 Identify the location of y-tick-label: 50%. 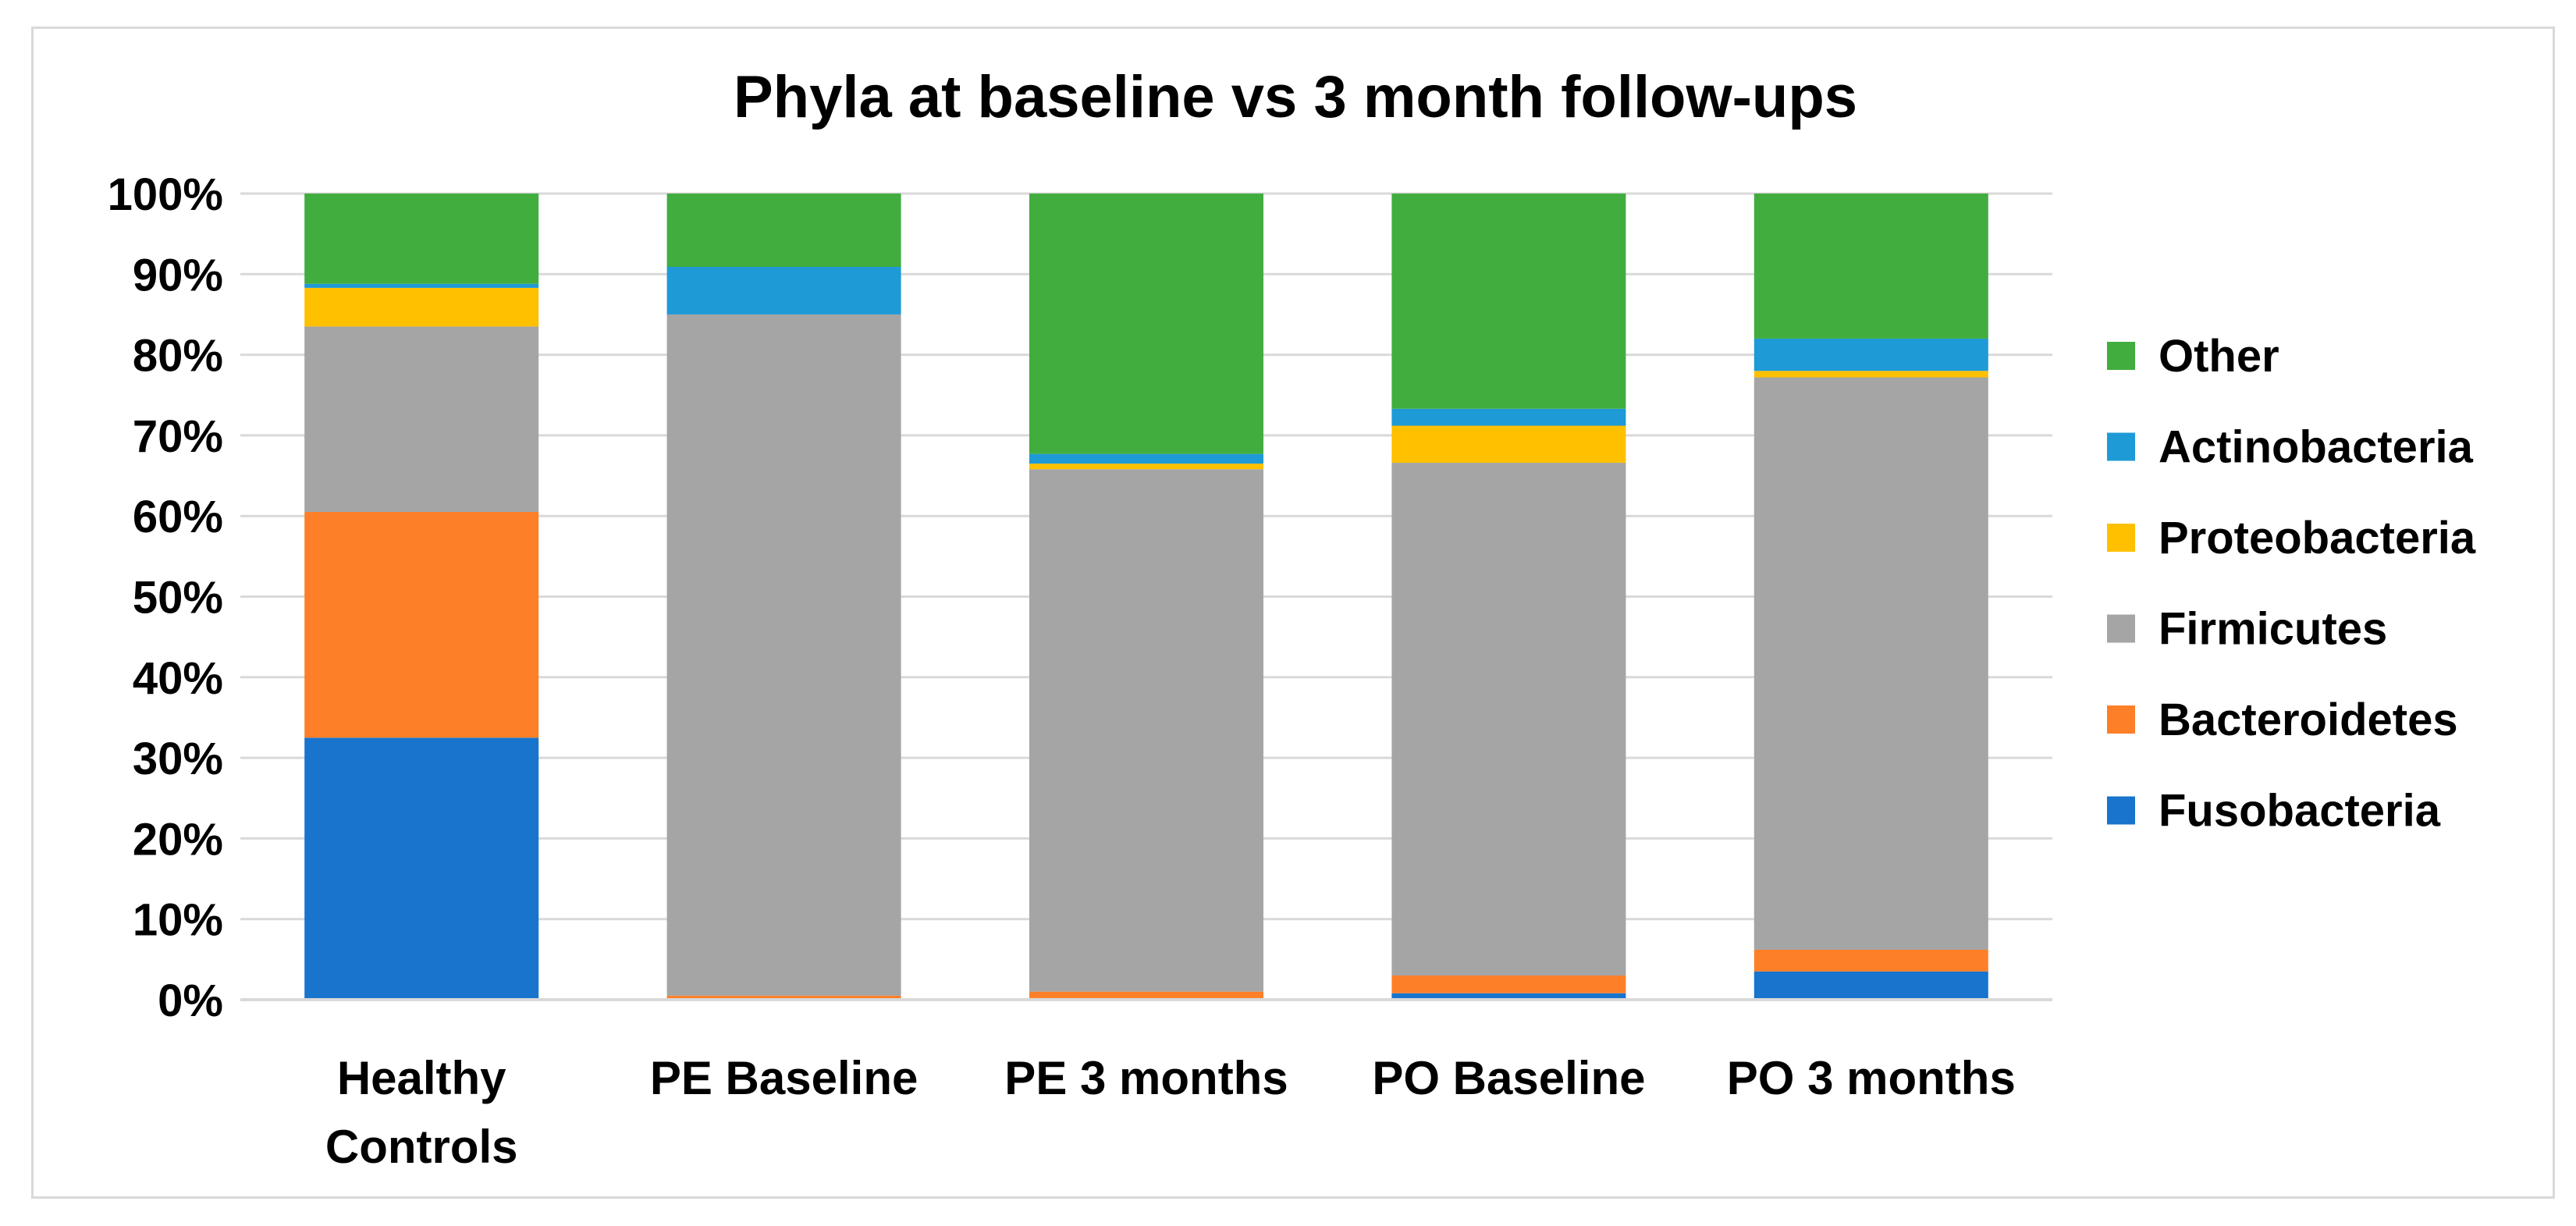
(178, 598).